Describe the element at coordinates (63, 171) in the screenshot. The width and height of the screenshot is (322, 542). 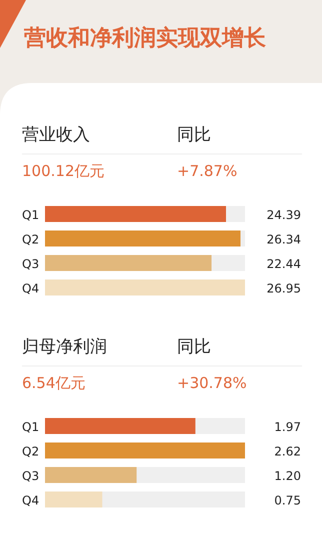
I see `text: 100.12亿元` at that location.